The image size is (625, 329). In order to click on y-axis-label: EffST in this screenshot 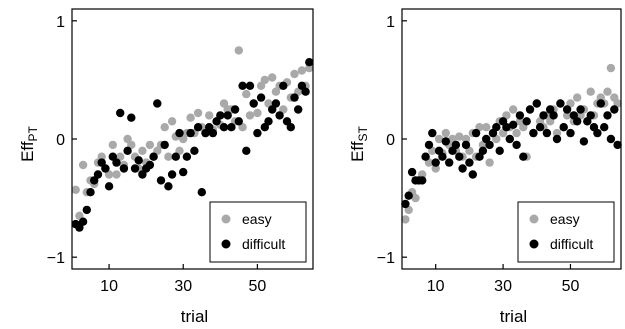, I will do `click(359, 143)`.